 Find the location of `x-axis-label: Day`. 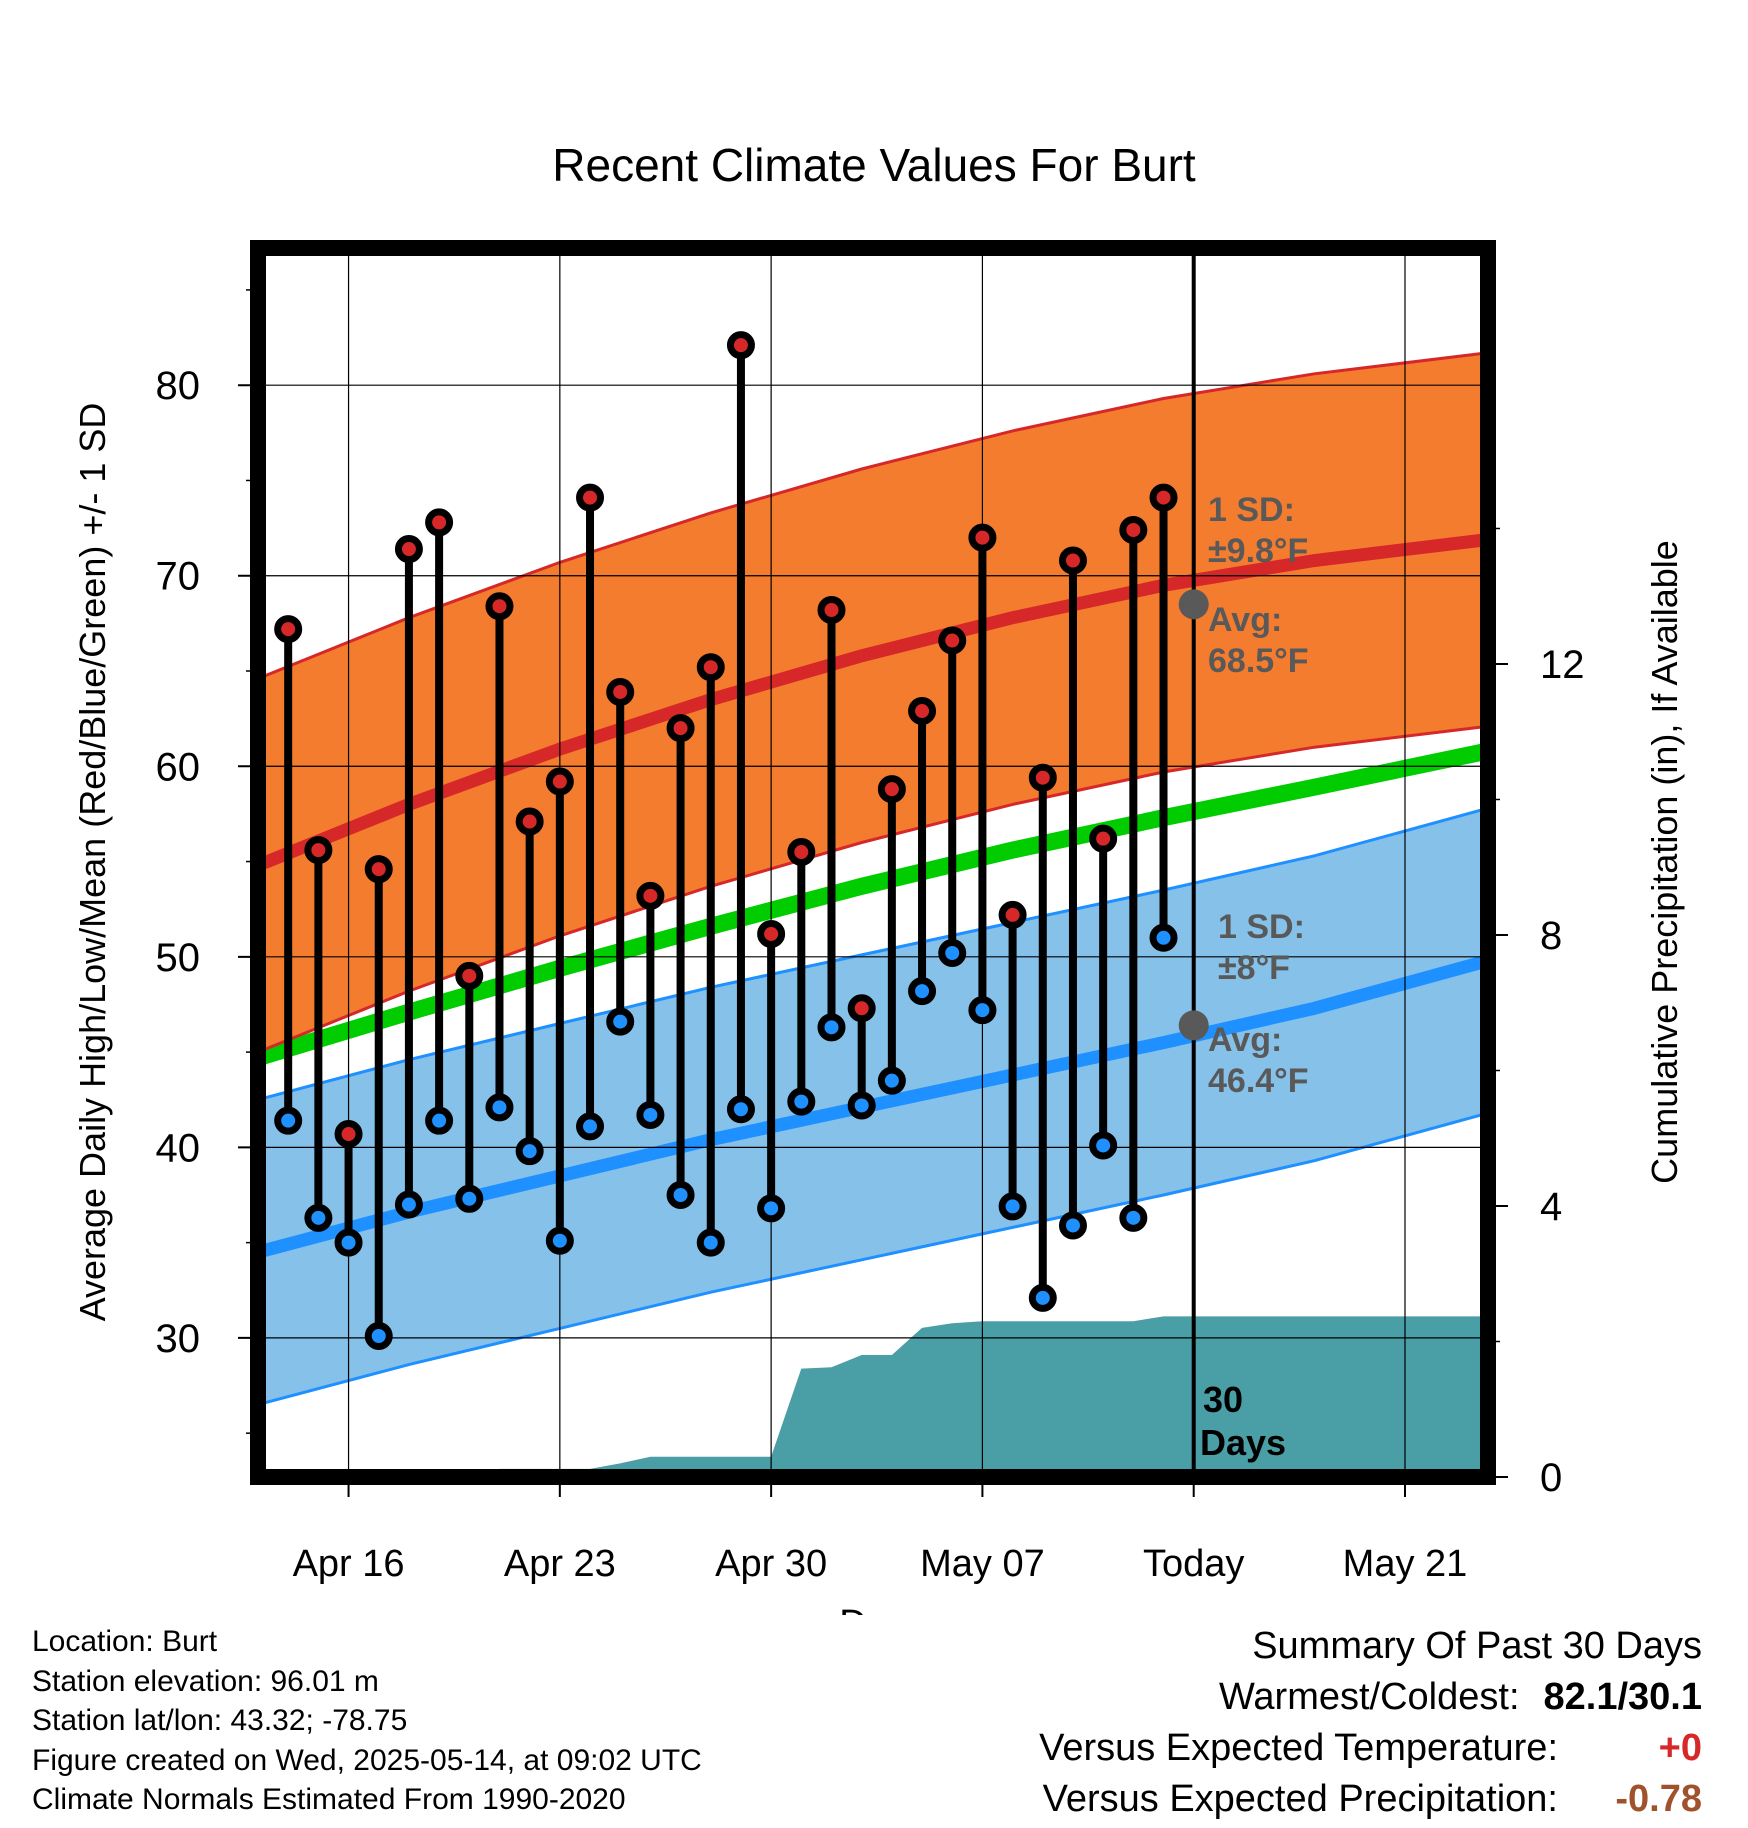

x-axis-label: Day is located at coordinates (873, 1609).